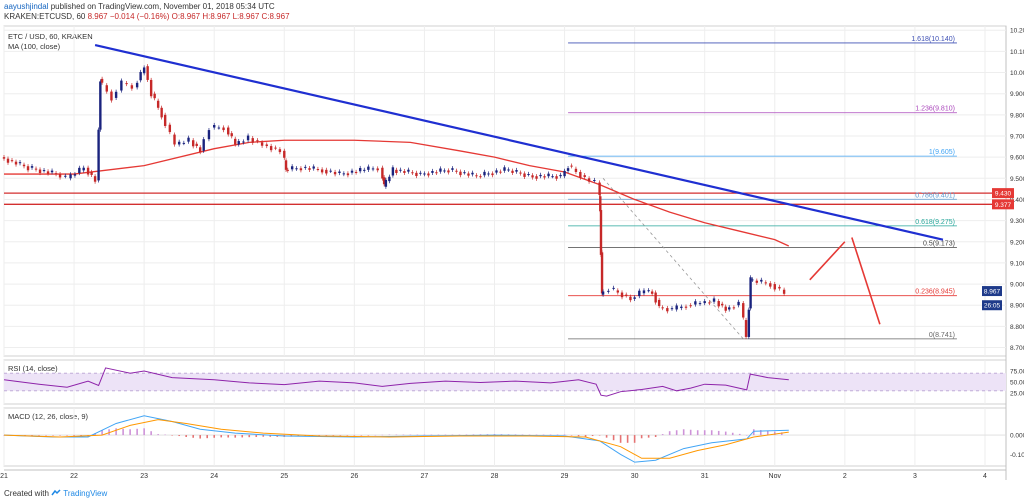  What do you see at coordinates (1017, 73) in the screenshot?
I see `y-tick-label: 10.000` at bounding box center [1017, 73].